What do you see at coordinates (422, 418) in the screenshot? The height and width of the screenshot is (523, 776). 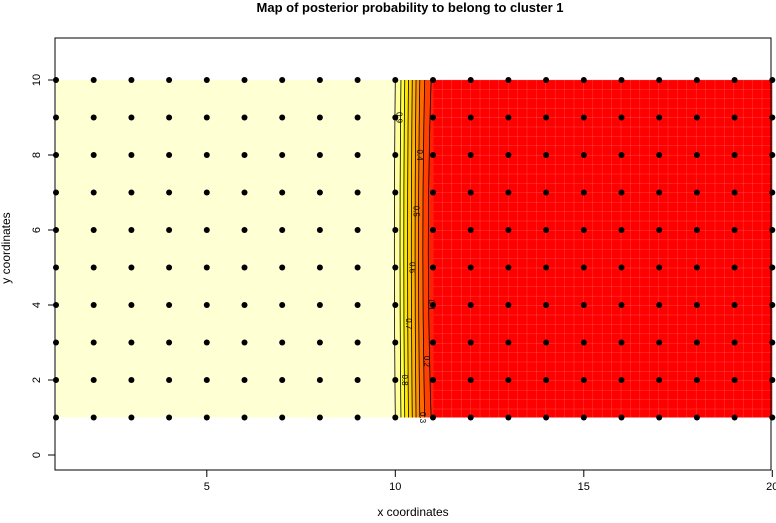 I see `contour-label: 0.3` at bounding box center [422, 418].